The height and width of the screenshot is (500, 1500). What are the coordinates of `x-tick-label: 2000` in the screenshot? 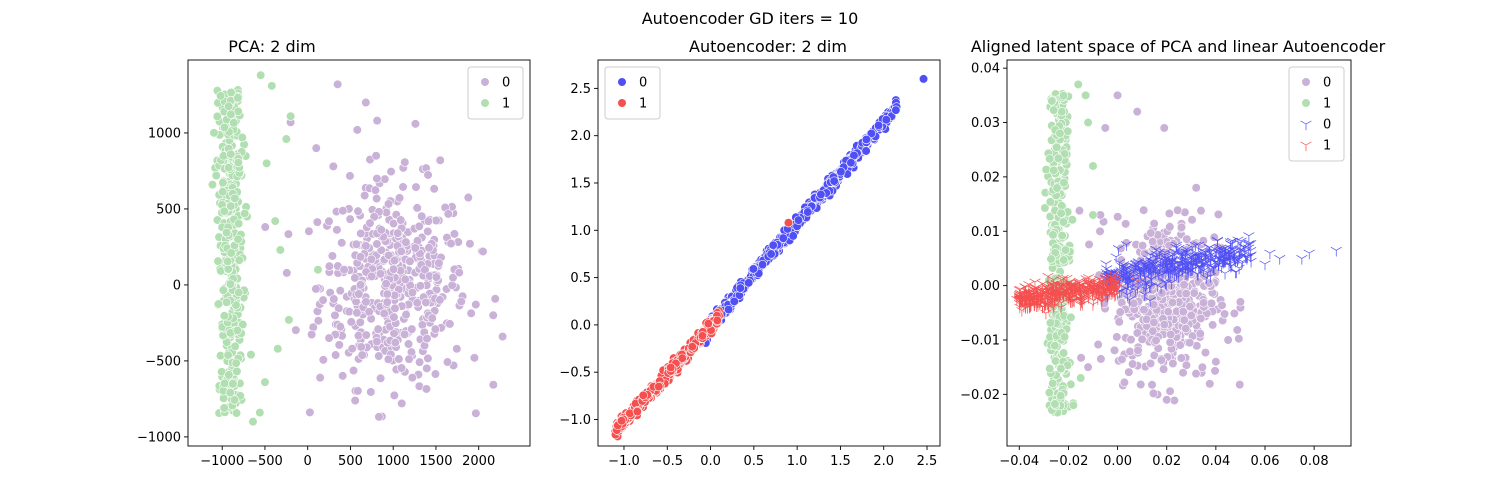 It's located at (478, 461).